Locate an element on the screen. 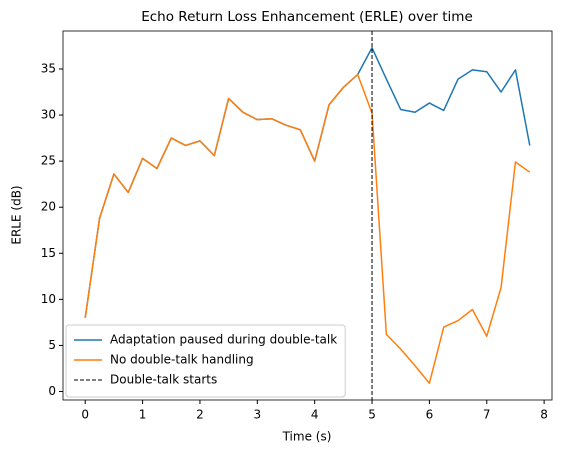 This screenshot has width=563, height=453. y-tick-label: 10 is located at coordinates (48, 299).